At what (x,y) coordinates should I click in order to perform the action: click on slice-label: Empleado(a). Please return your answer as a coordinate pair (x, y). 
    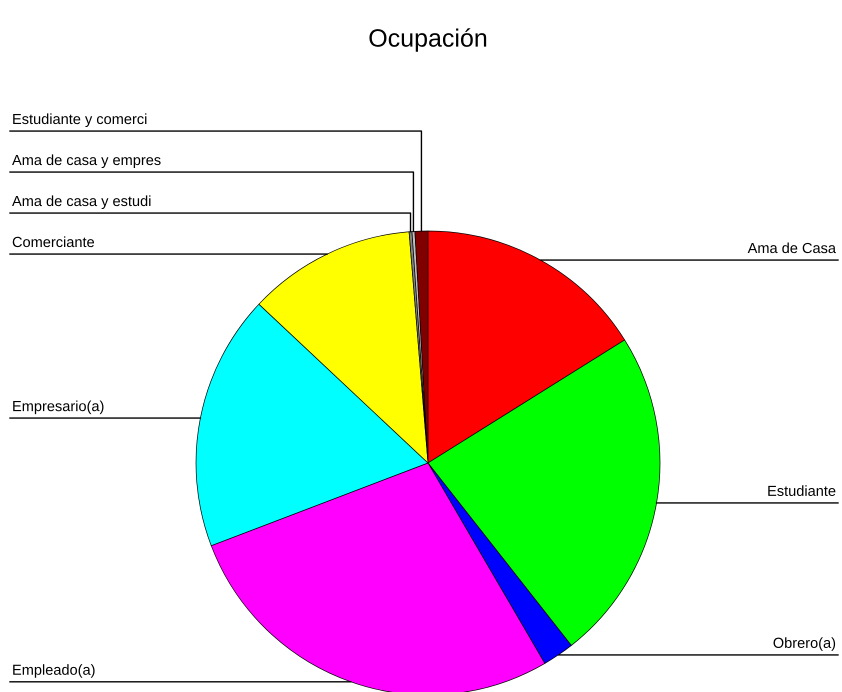
    Looking at the image, I should click on (54, 671).